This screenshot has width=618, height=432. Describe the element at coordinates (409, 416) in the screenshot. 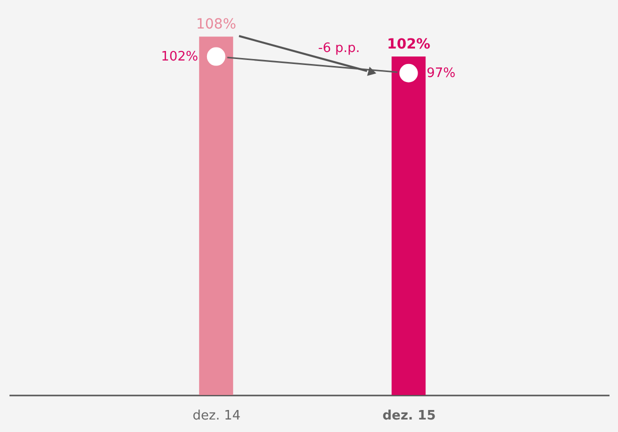

I see `x-tick-label: dez. 15` at that location.